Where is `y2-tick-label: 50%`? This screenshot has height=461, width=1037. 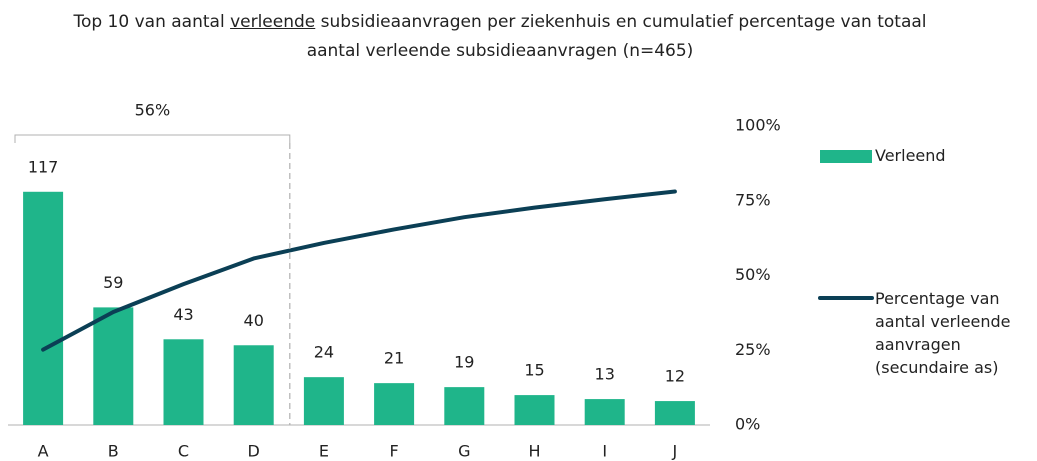 y2-tick-label: 50% is located at coordinates (753, 274).